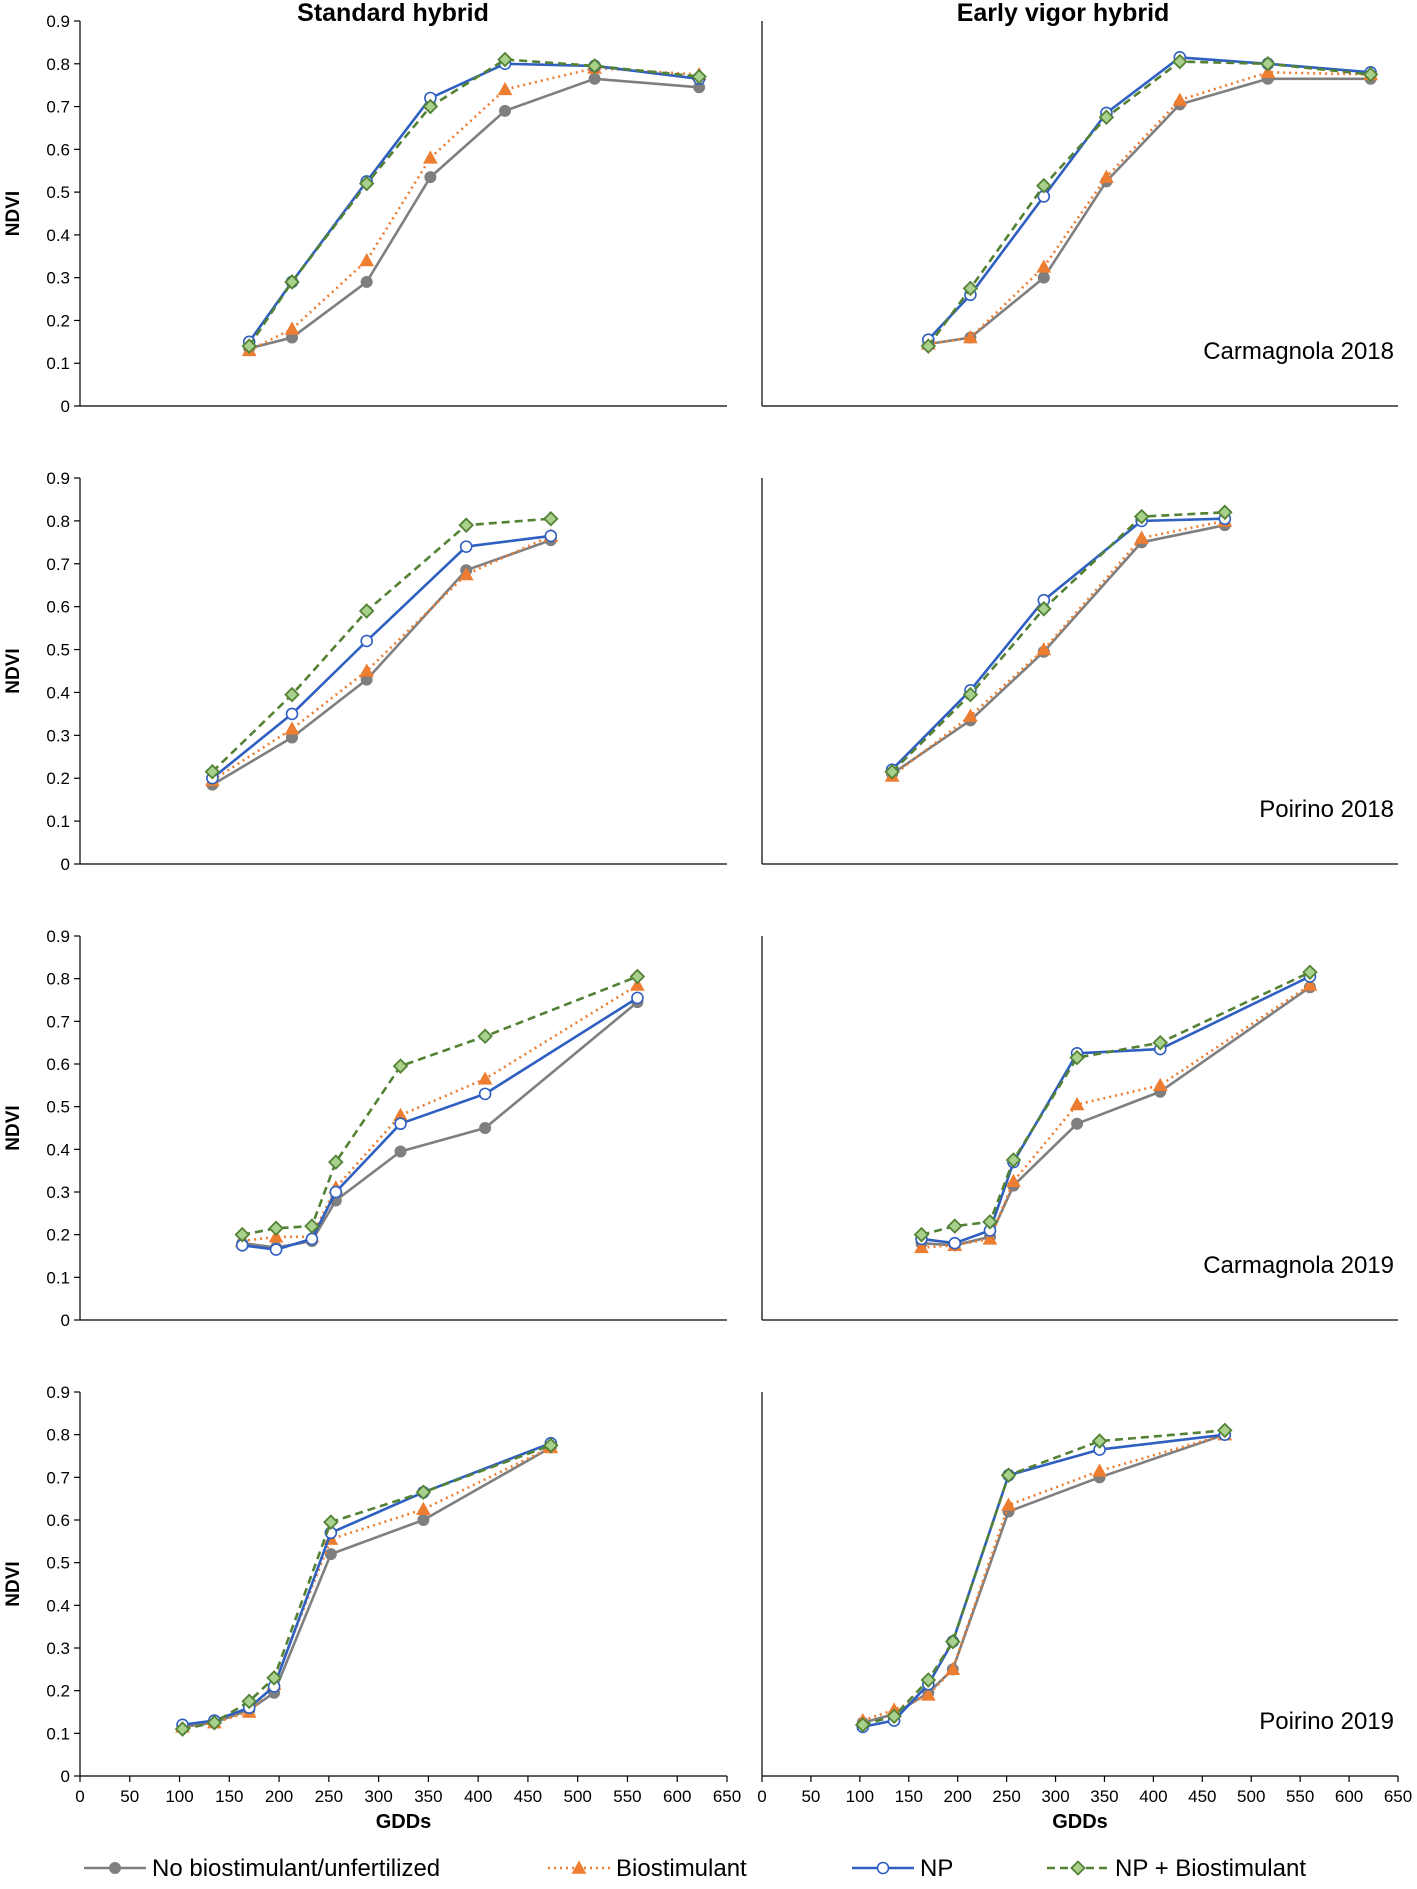  What do you see at coordinates (1398, 1796) in the screenshot?
I see `x-tick-label: 650` at bounding box center [1398, 1796].